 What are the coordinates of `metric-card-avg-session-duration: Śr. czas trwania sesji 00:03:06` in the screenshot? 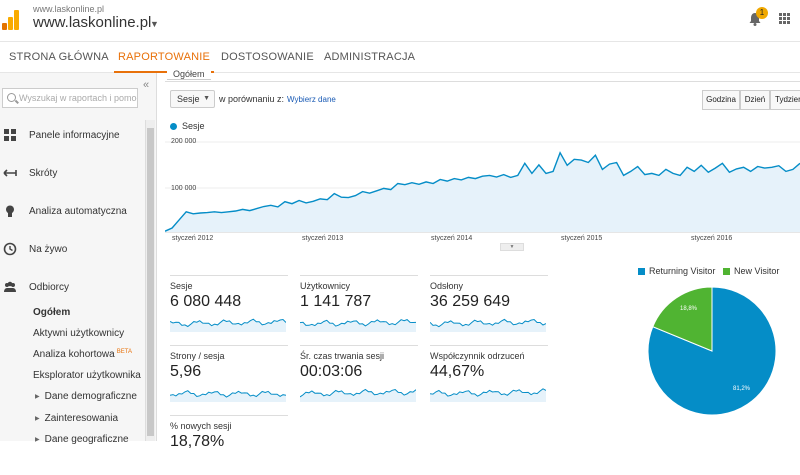 It's located at (359, 375).